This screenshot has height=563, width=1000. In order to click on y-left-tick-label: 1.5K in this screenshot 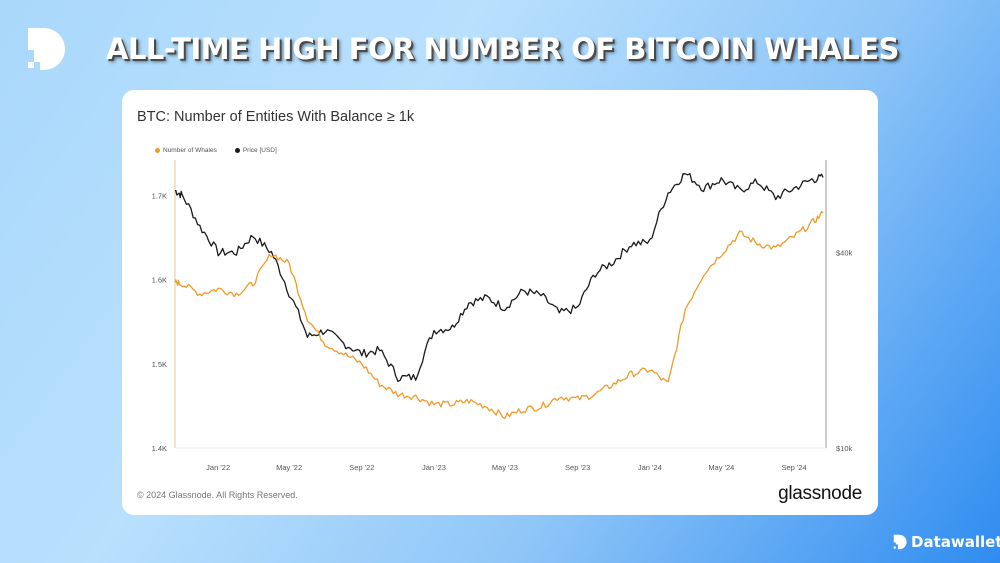, I will do `click(159, 364)`.